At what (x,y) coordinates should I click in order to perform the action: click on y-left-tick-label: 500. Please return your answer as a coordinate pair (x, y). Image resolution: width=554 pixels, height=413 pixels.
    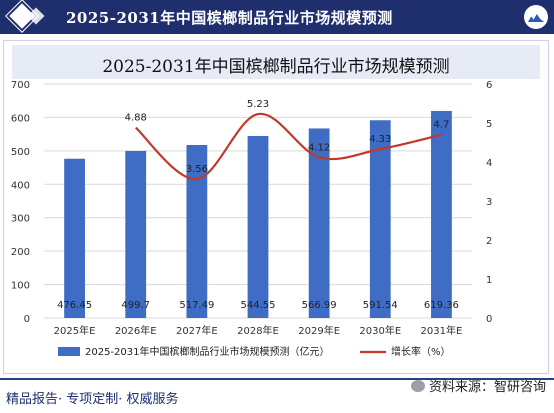
    Looking at the image, I should click on (20, 152).